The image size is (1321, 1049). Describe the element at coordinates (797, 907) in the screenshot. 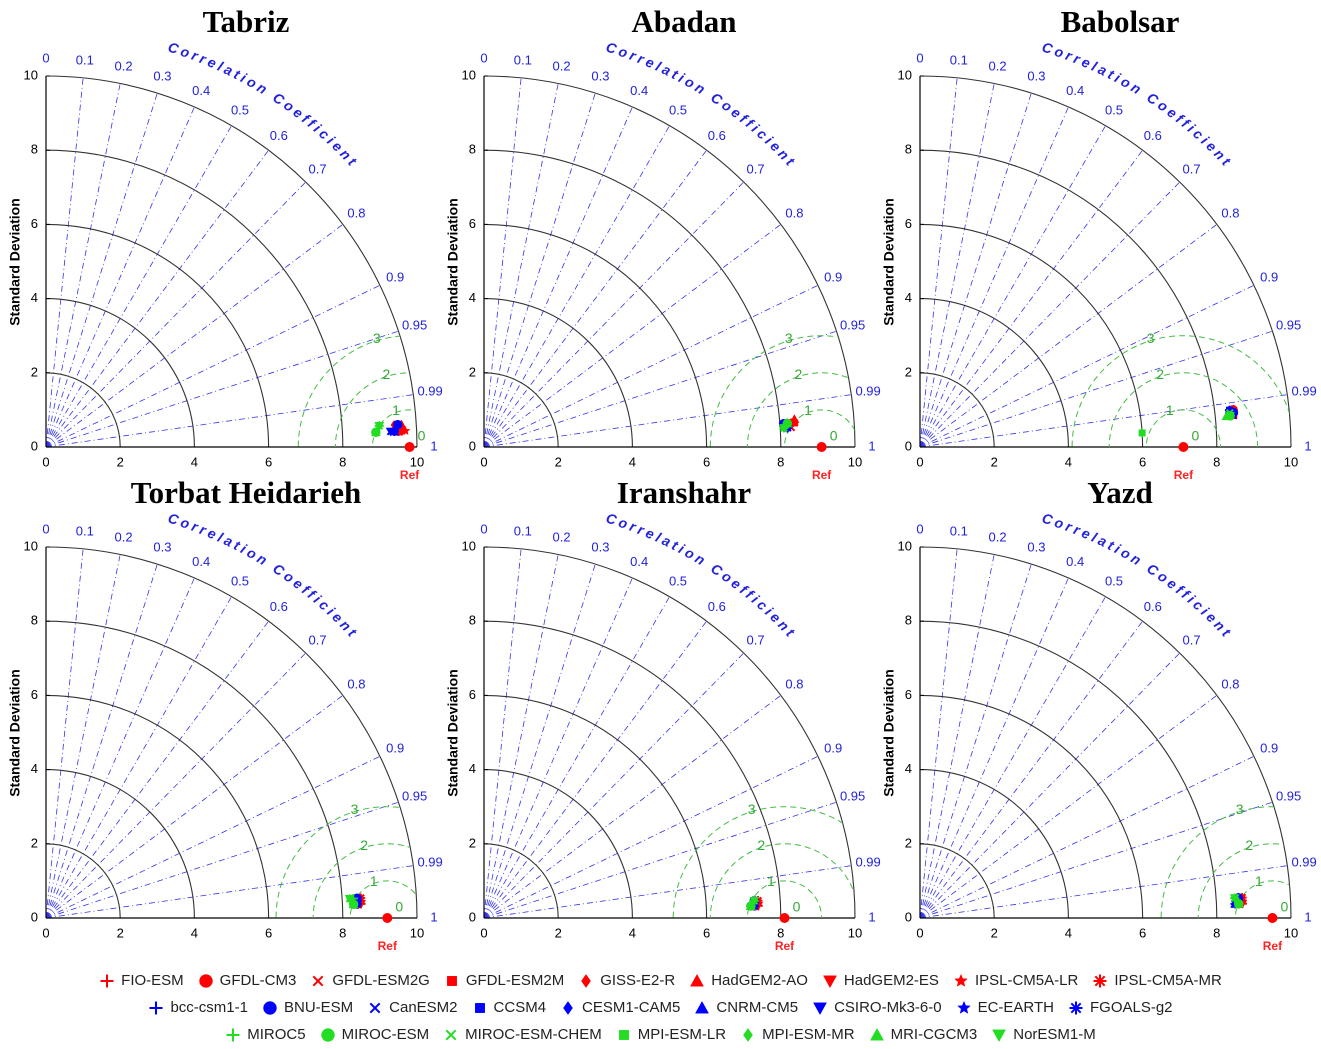

I see `rms-tick-label: 0` at that location.